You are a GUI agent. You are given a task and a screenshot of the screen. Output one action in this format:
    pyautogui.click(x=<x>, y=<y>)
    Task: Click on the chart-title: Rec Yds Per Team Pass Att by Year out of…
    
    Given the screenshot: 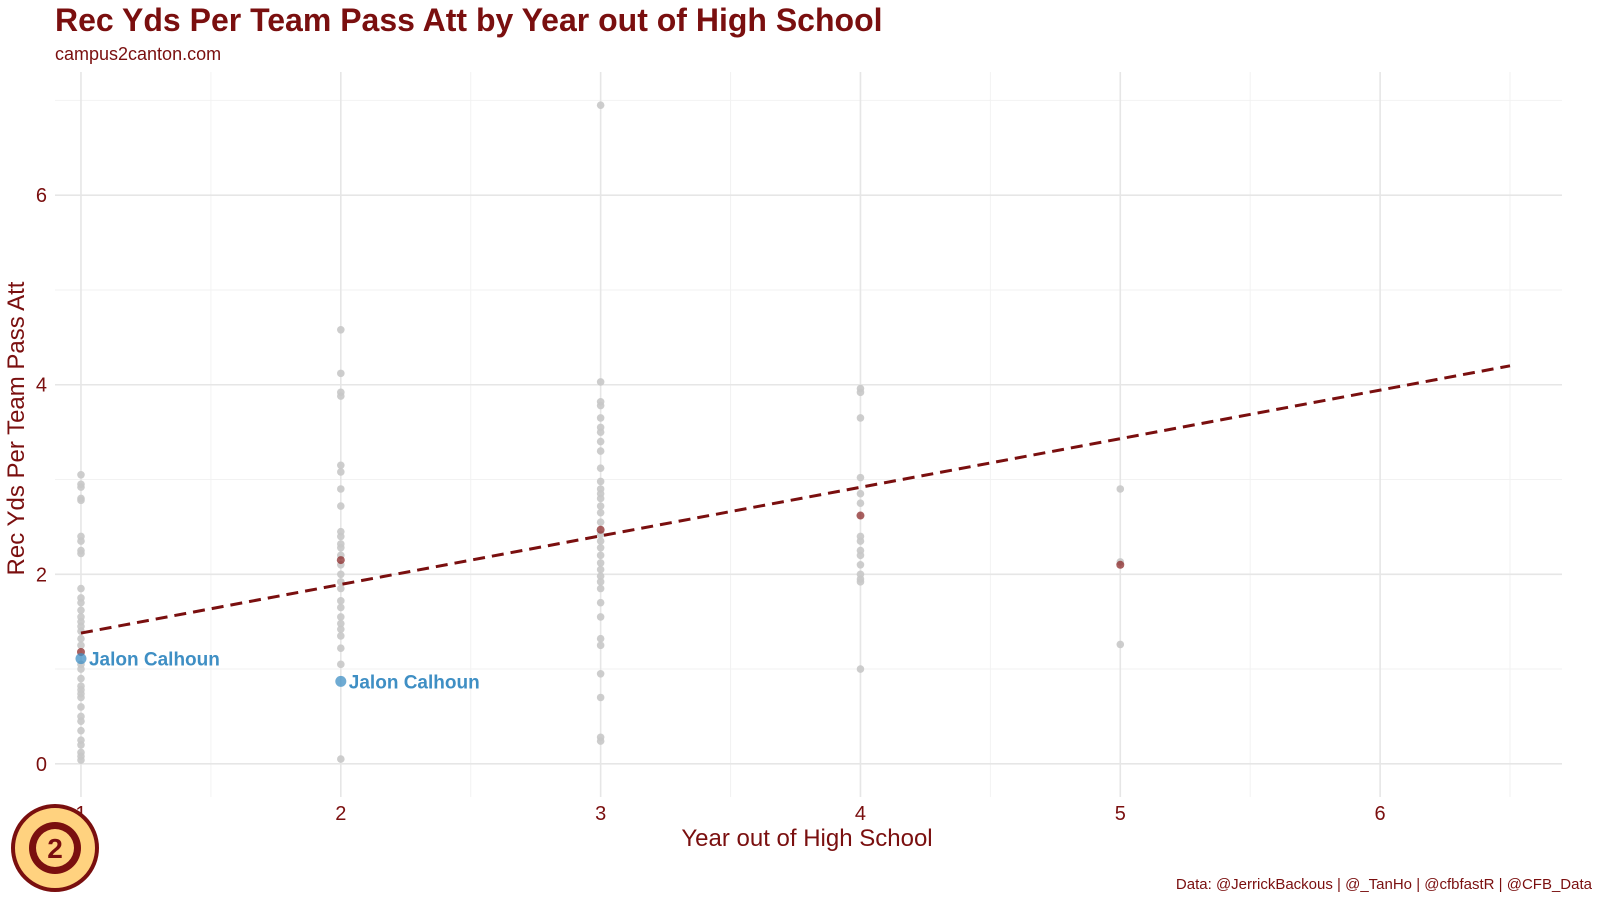 What is the action you would take?
    pyautogui.click(x=469, y=20)
    